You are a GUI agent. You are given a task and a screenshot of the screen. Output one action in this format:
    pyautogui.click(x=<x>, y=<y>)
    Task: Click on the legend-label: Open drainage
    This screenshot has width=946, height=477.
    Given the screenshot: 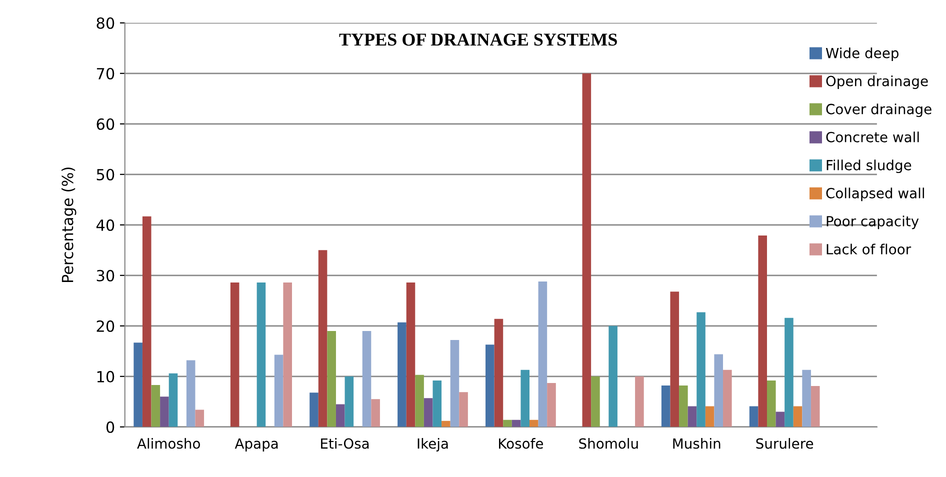 What is the action you would take?
    pyautogui.click(x=877, y=82)
    